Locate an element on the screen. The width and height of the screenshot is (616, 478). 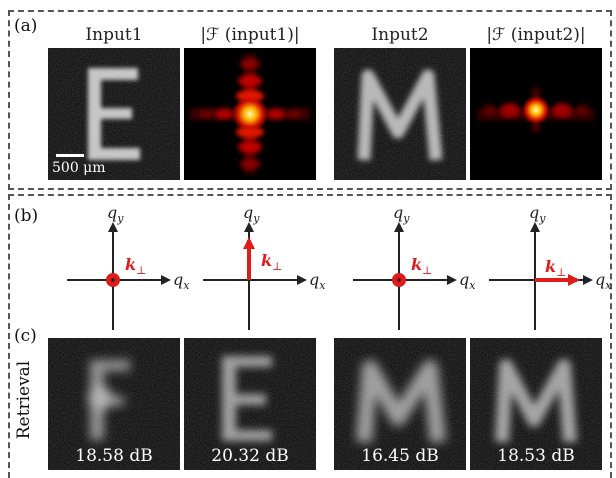
panel-b-label: (b) is located at coordinates (26, 216).